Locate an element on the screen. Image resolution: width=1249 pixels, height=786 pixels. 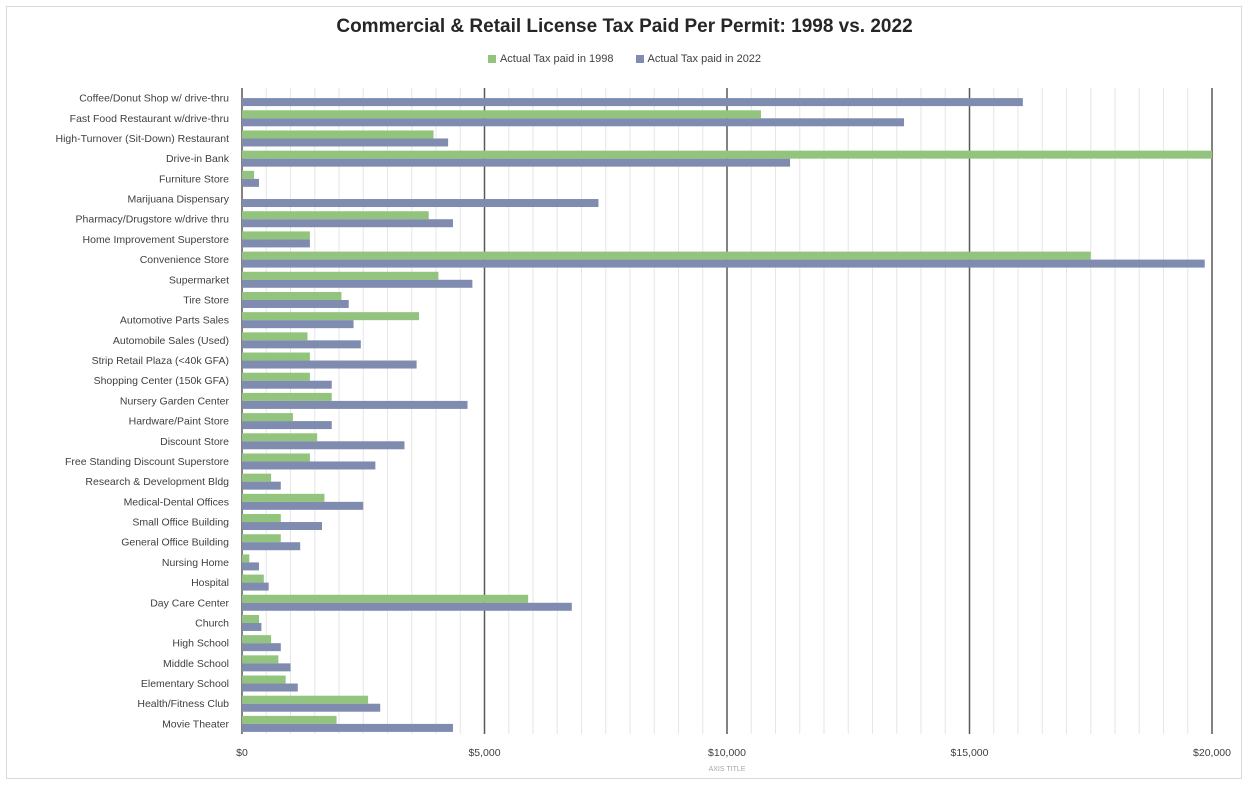
category-label: Fast Food Restaurant w/drive-thru is located at coordinates (149, 119).